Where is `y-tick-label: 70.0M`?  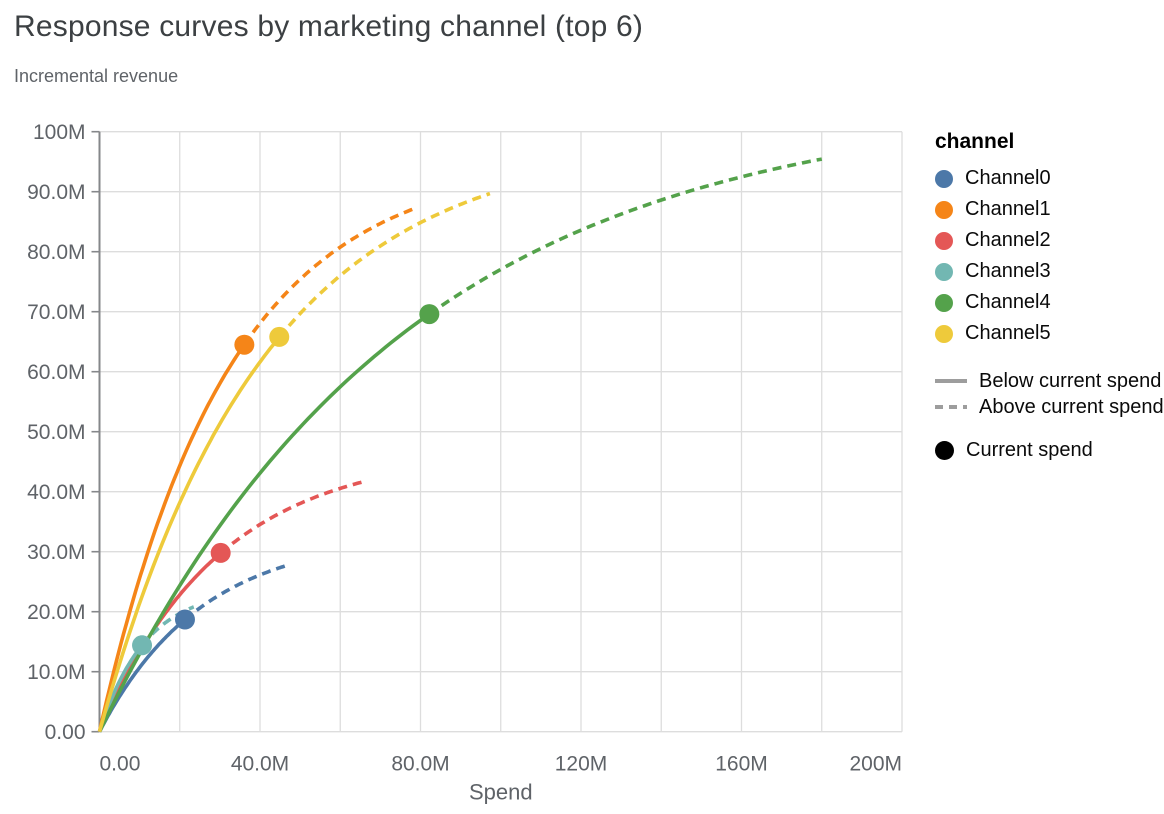 y-tick-label: 70.0M is located at coordinates (56, 312).